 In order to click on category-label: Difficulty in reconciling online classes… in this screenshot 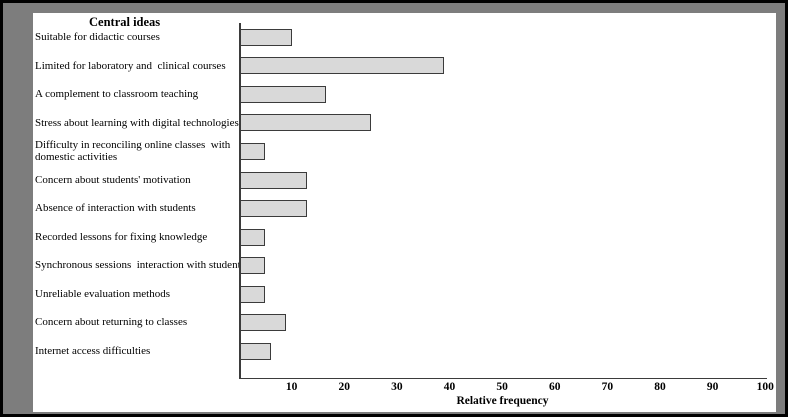, I will do `click(133, 151)`.